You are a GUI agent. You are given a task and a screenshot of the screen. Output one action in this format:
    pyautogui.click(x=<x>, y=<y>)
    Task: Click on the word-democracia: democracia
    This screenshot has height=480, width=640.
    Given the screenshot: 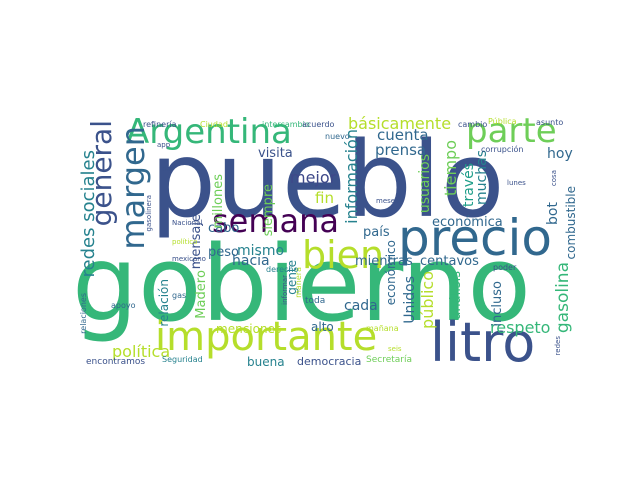 What is the action you would take?
    pyautogui.click(x=329, y=361)
    